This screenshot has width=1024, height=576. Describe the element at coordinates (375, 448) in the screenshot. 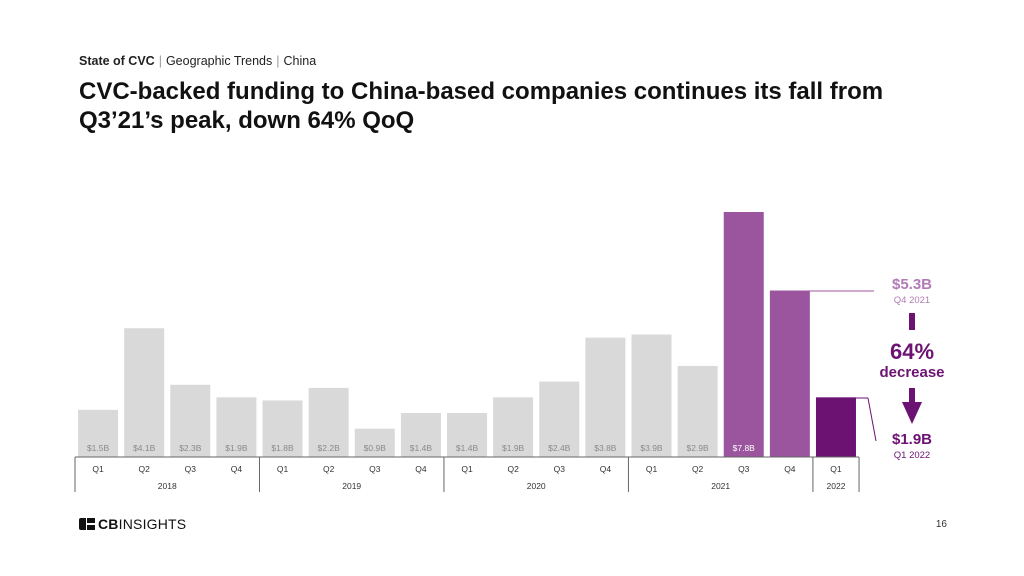

I see `value-label-6: $0.9B` at that location.